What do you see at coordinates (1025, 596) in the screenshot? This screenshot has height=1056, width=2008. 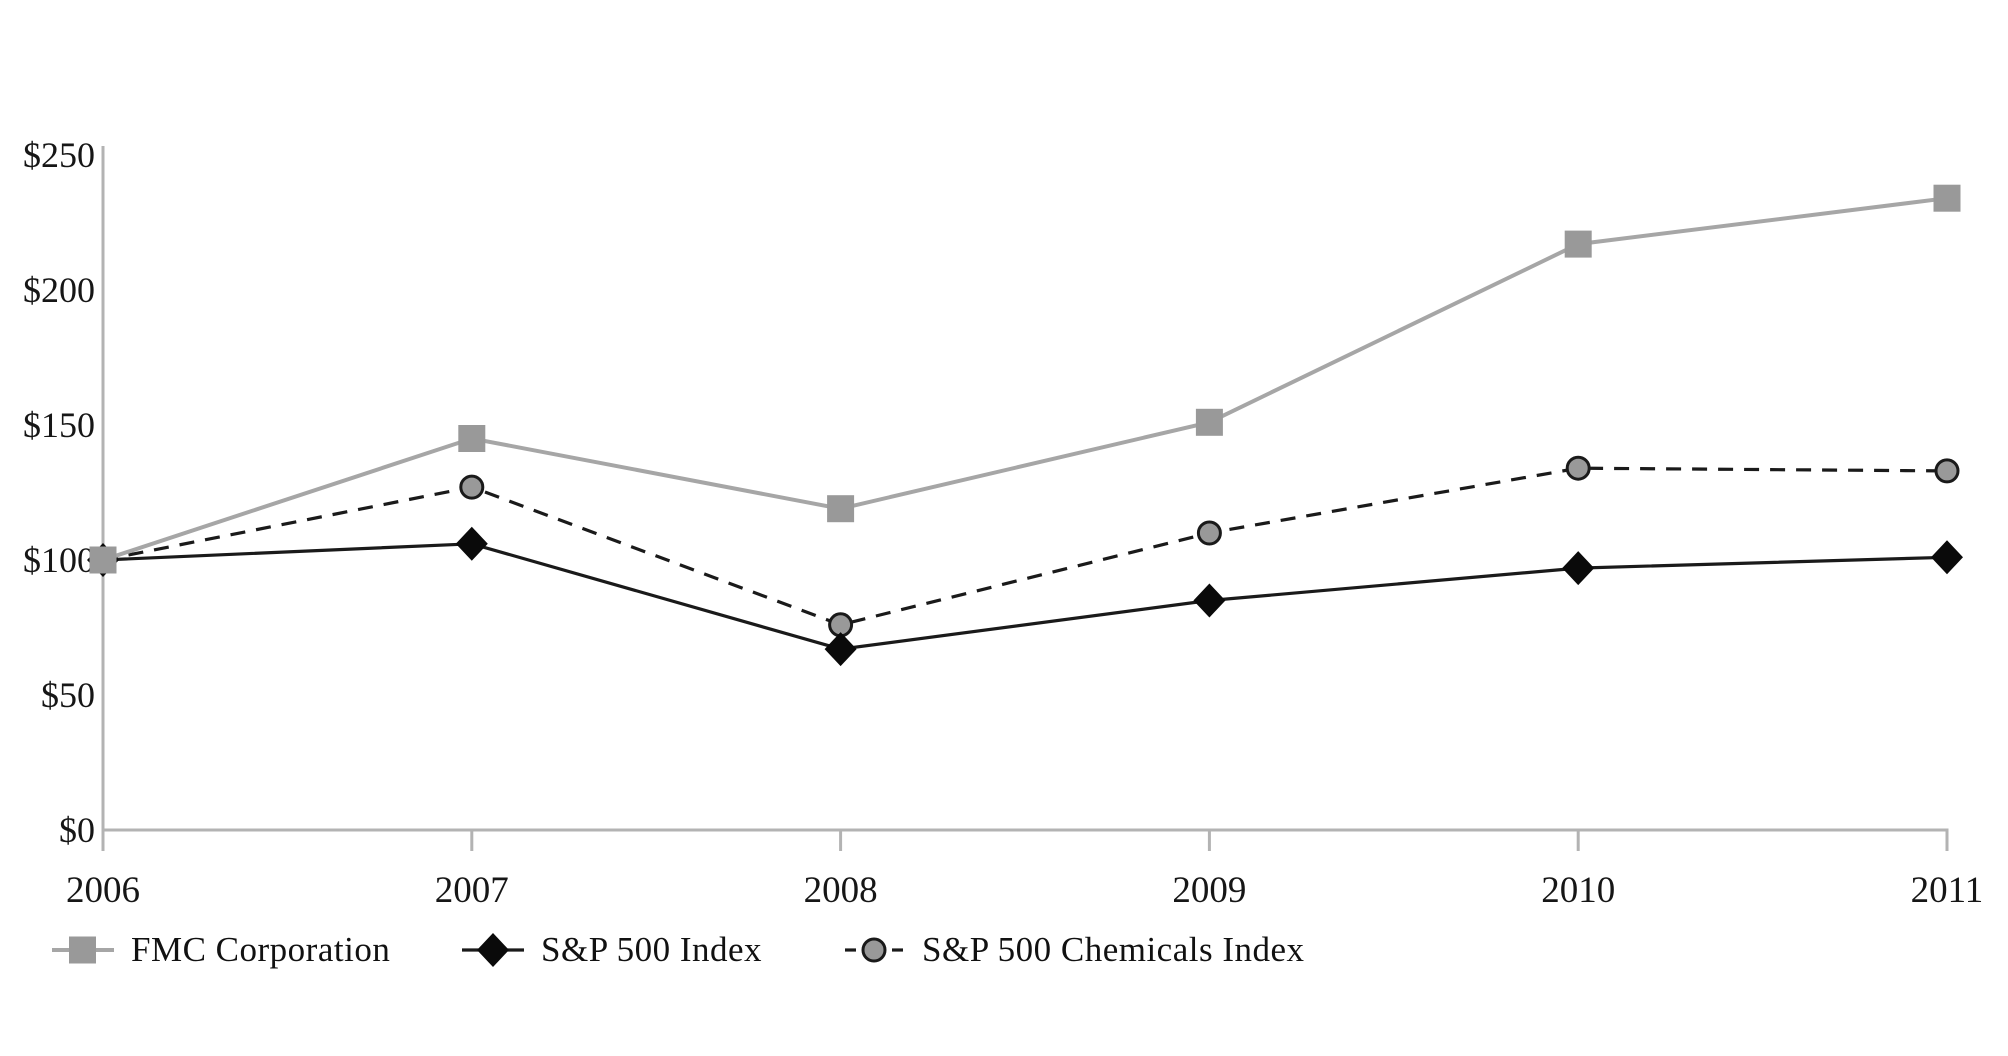 I see `series-line-diamond` at bounding box center [1025, 596].